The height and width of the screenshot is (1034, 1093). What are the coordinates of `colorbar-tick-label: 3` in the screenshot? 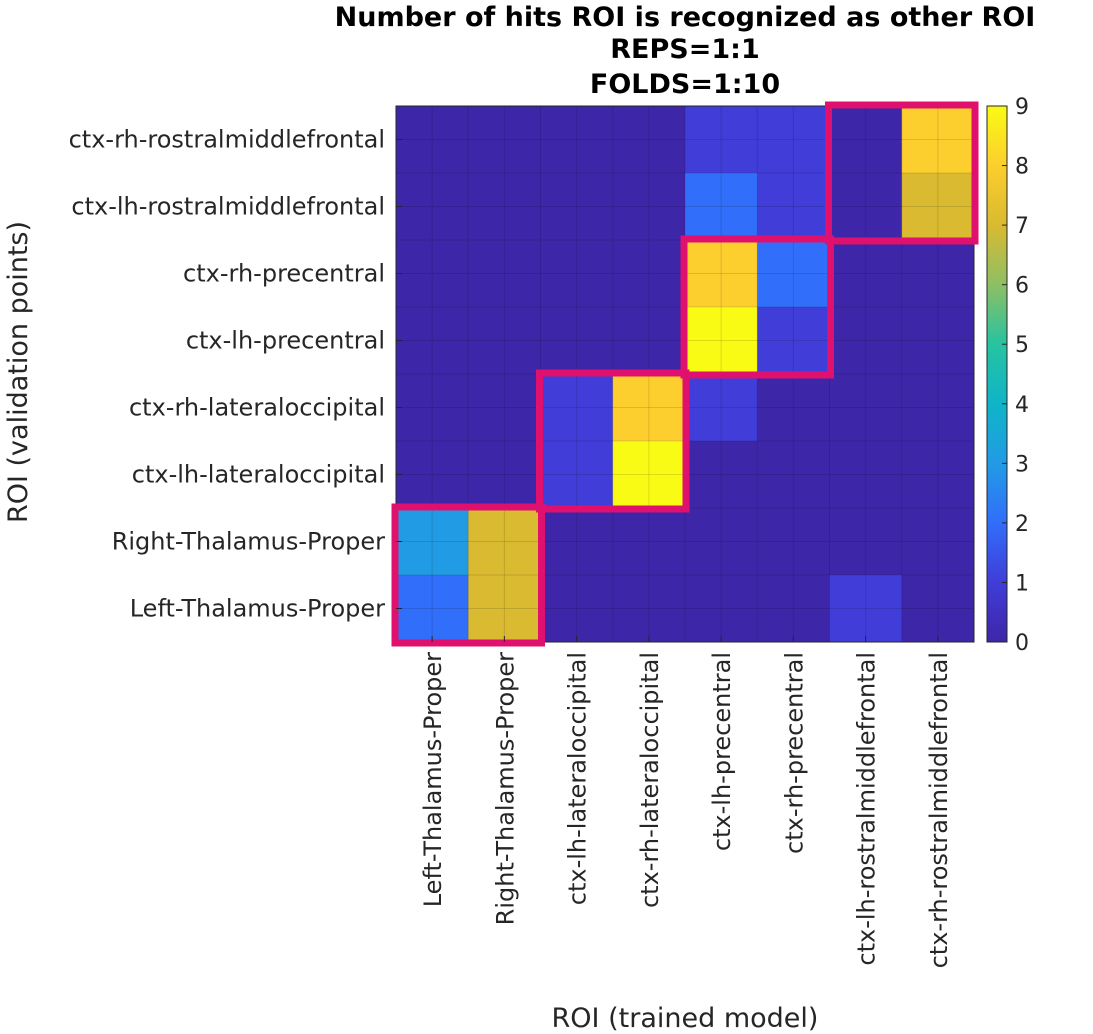 It's located at (1022, 464).